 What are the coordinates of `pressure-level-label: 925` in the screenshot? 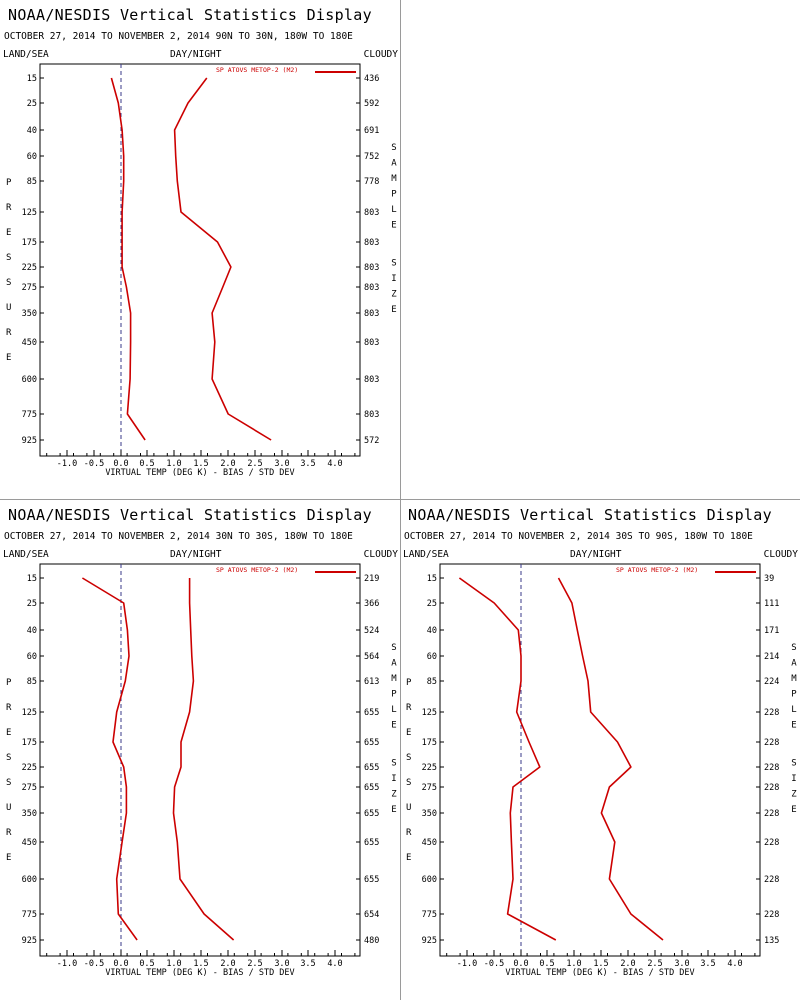 It's located at (29, 941).